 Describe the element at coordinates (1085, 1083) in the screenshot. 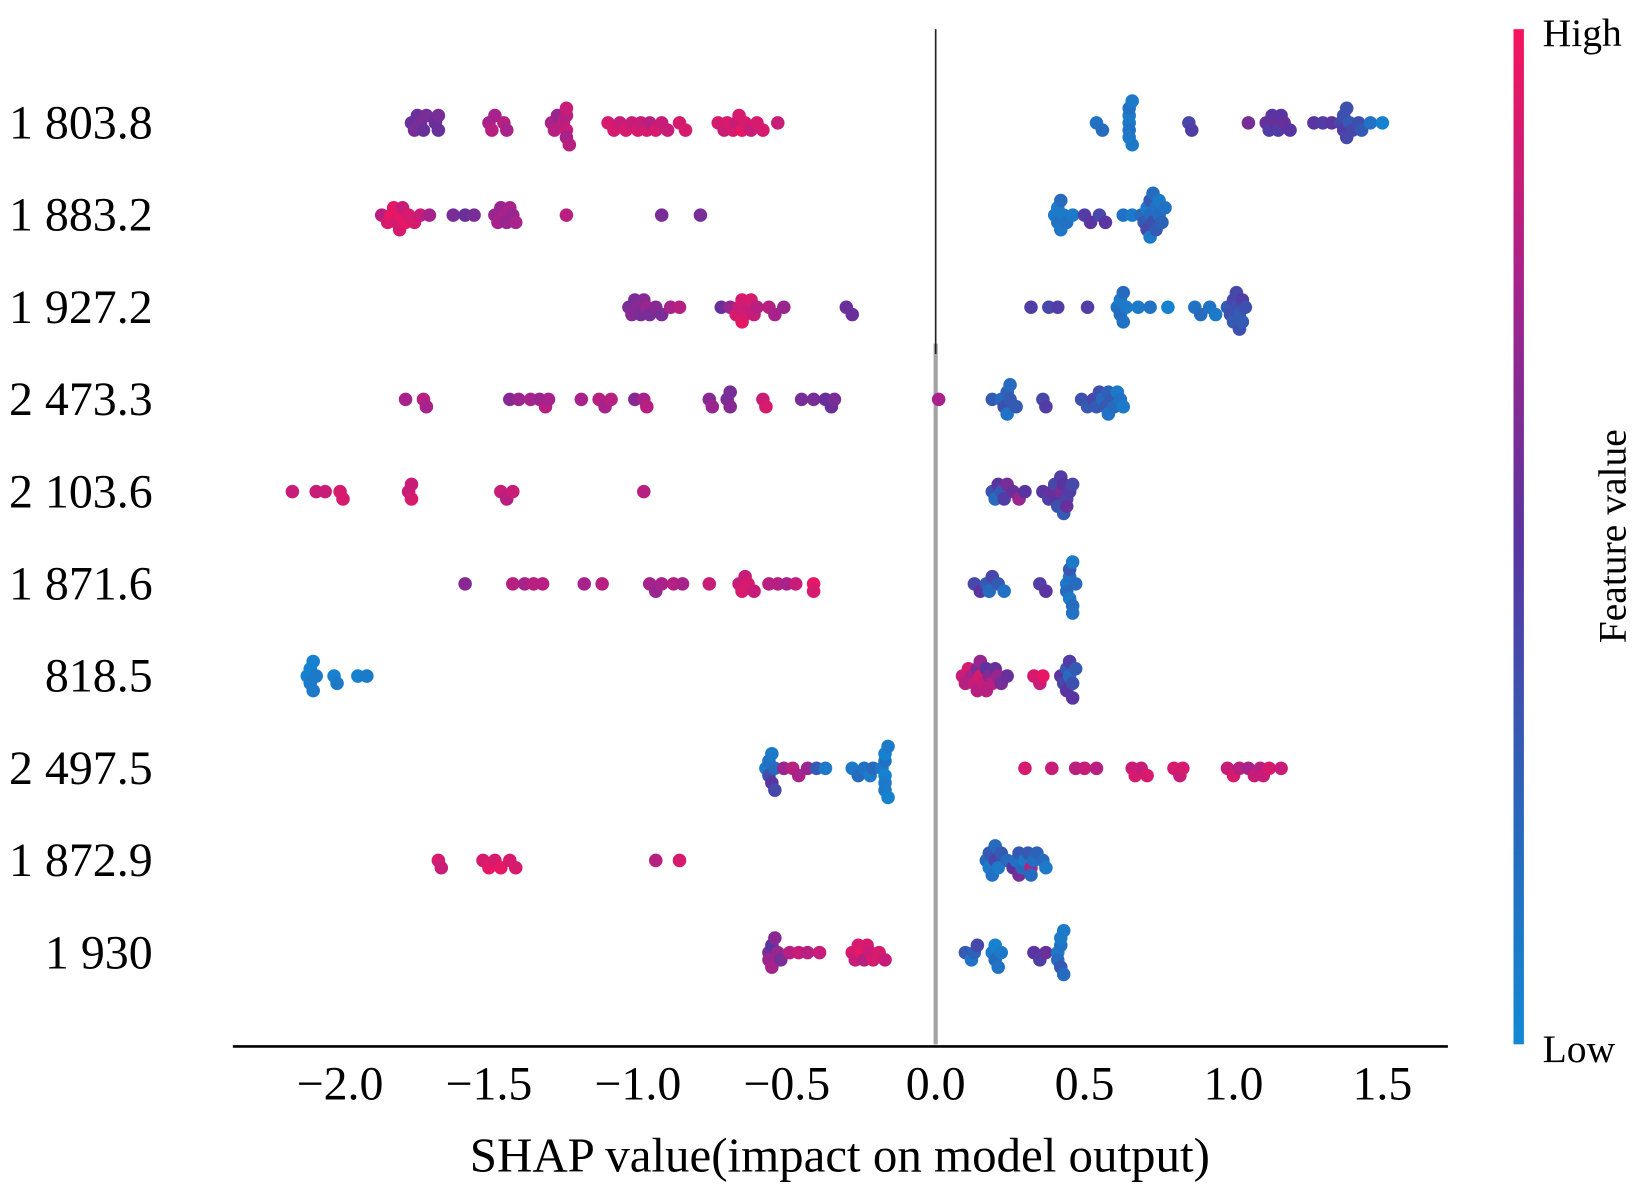

I see `x-tick-label: 0.5` at that location.